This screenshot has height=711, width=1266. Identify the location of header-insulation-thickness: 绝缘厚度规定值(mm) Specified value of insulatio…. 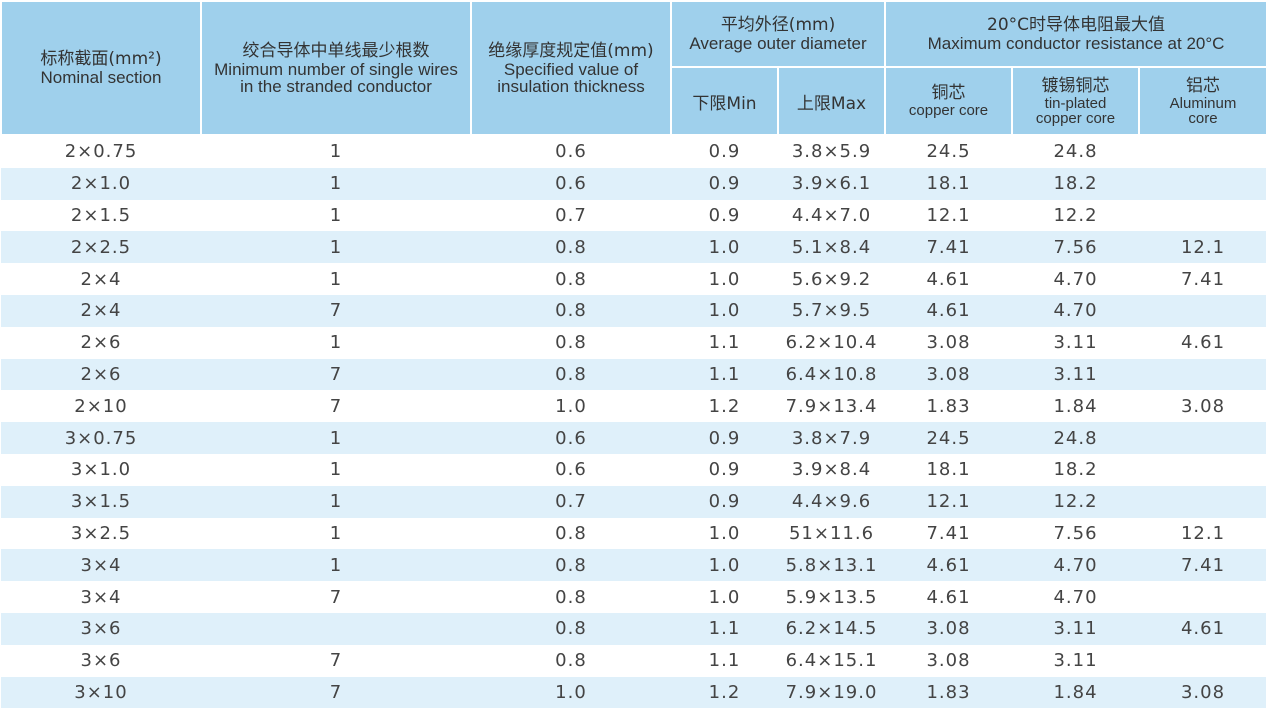
(571, 68).